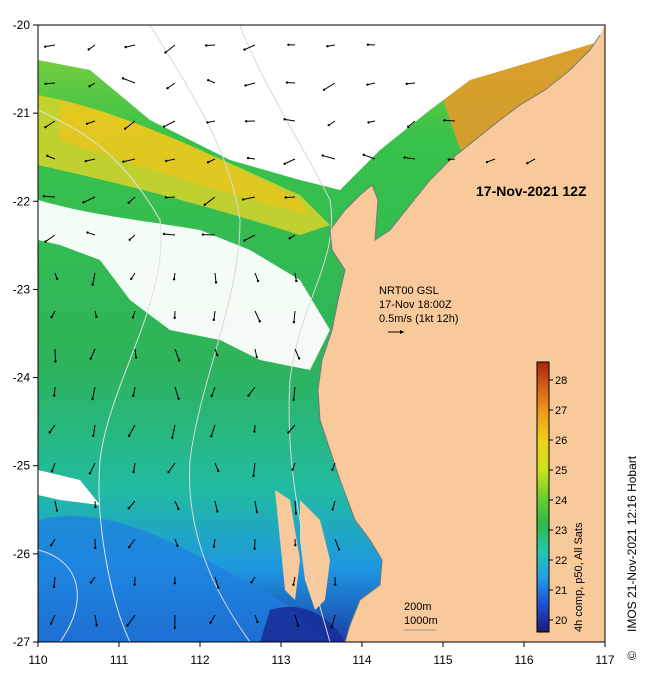  I want to click on y-tick-label: -26, so click(22, 554).